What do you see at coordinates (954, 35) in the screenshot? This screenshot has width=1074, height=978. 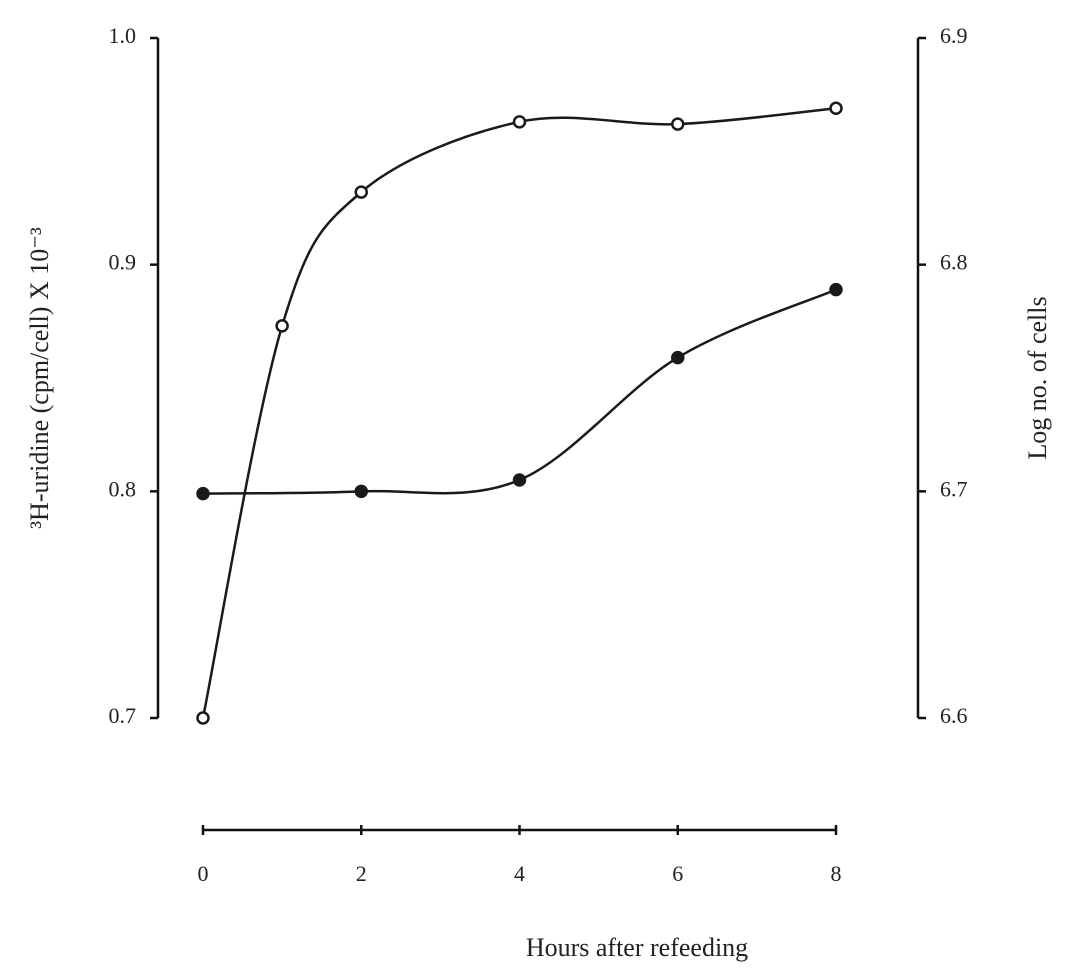 I see `y2-tick-label: 6.9` at bounding box center [954, 35].